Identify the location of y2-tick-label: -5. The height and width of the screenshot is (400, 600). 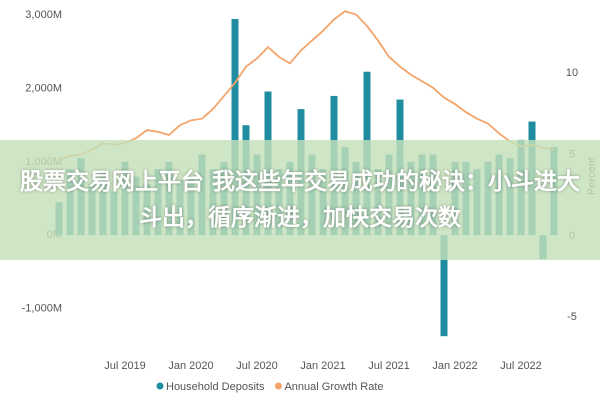
(572, 317).